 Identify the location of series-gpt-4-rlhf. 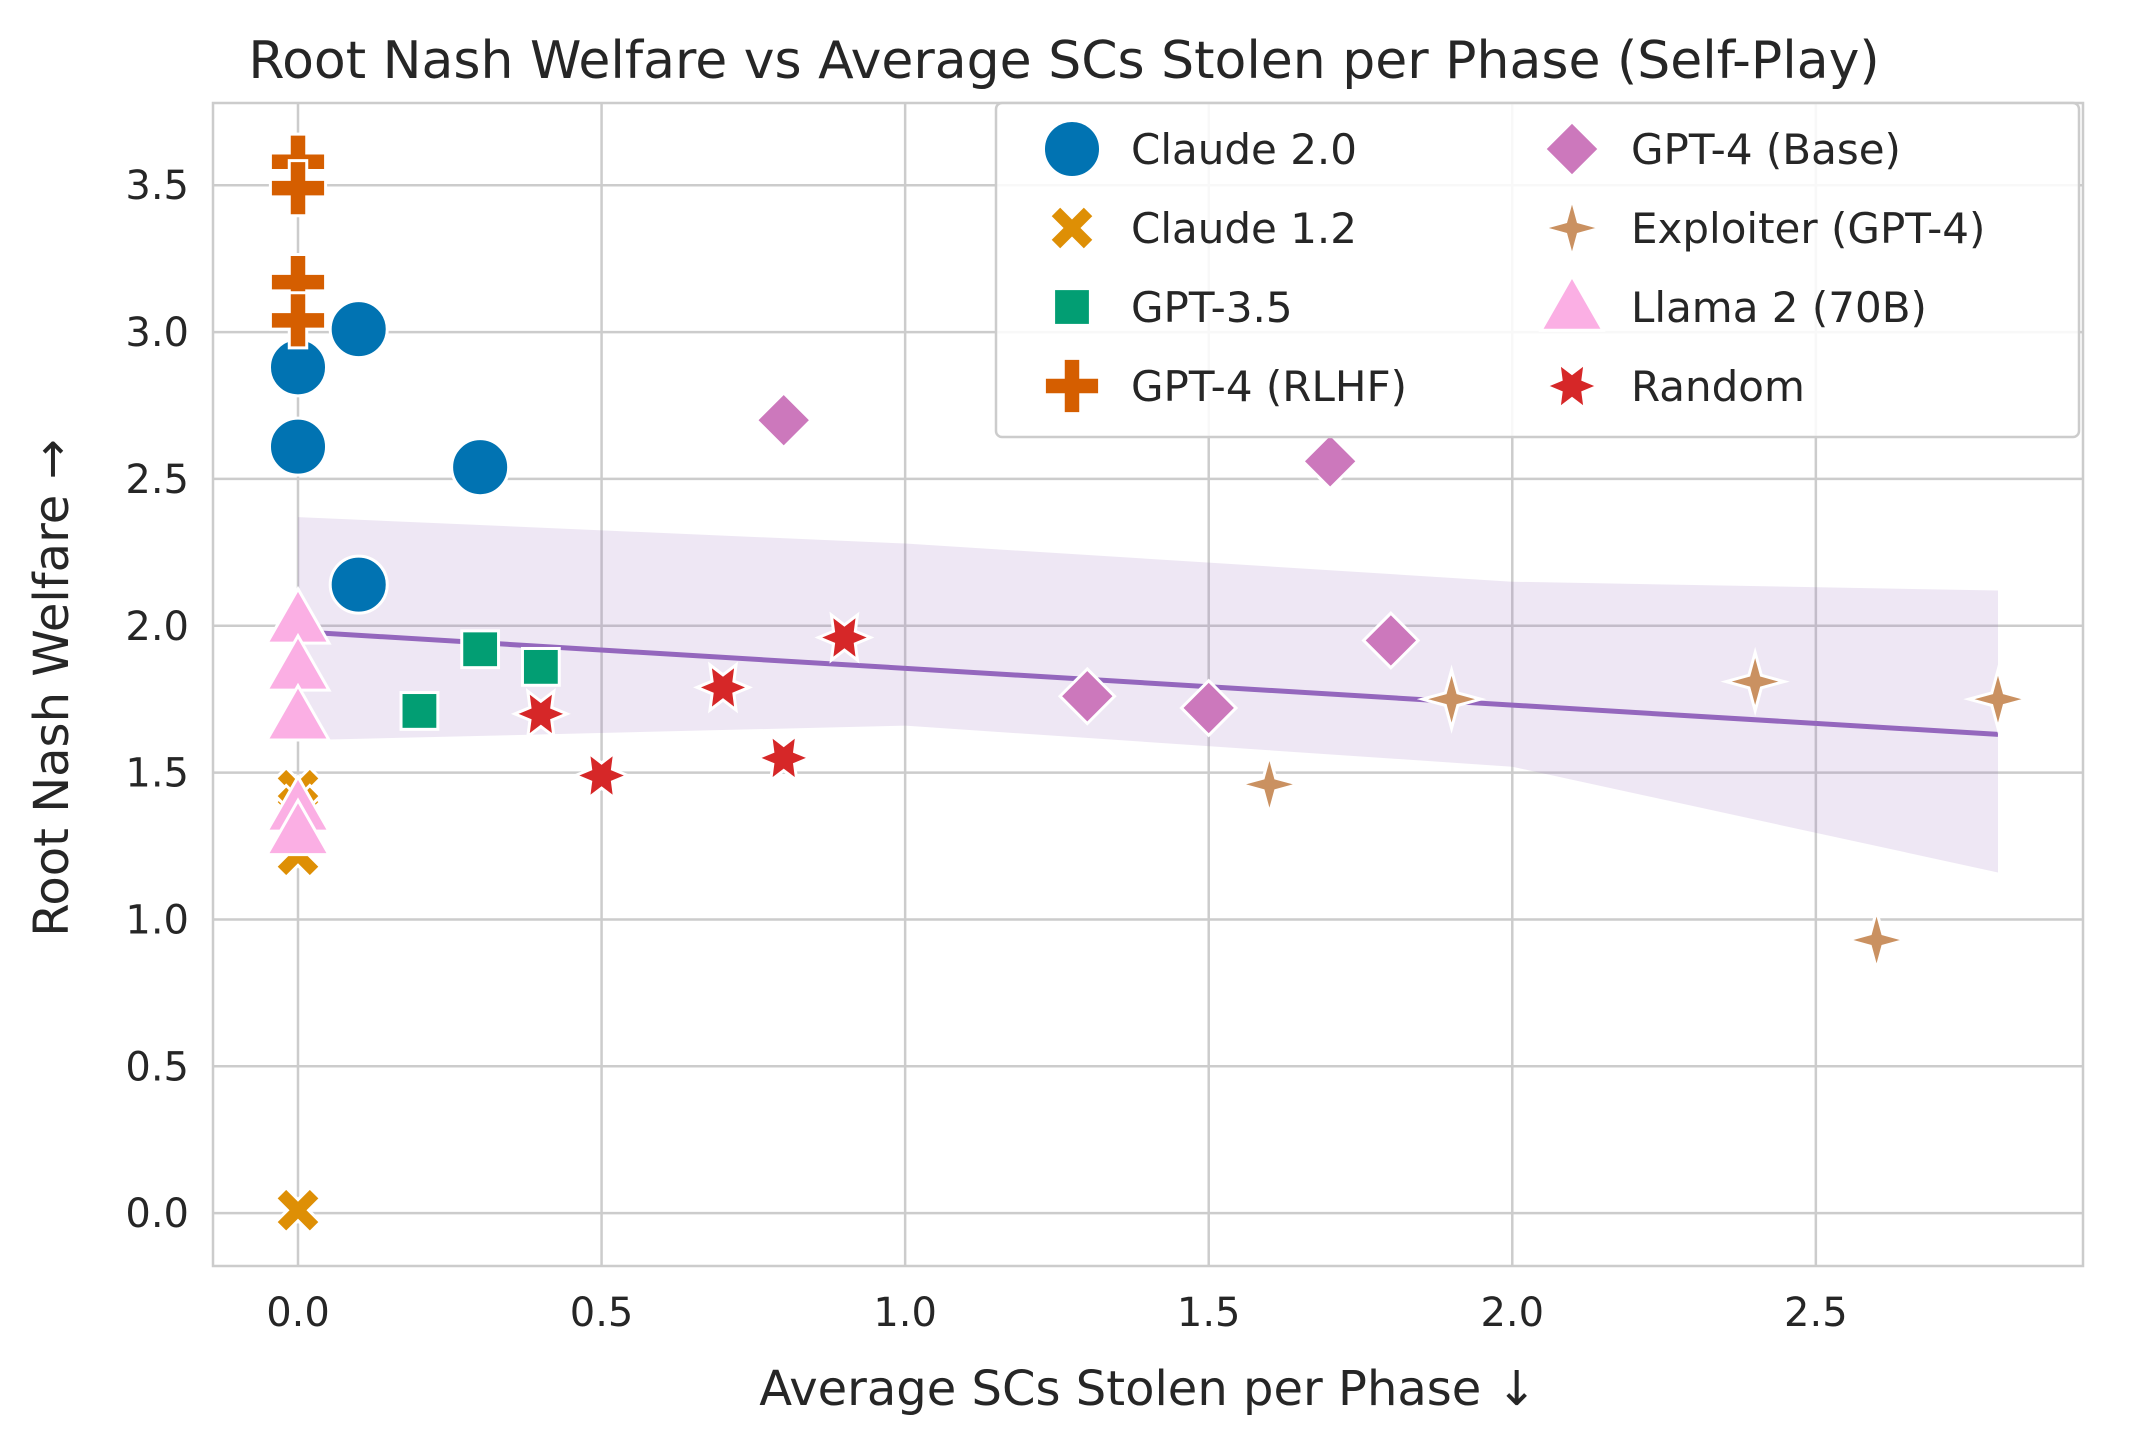
(298, 241).